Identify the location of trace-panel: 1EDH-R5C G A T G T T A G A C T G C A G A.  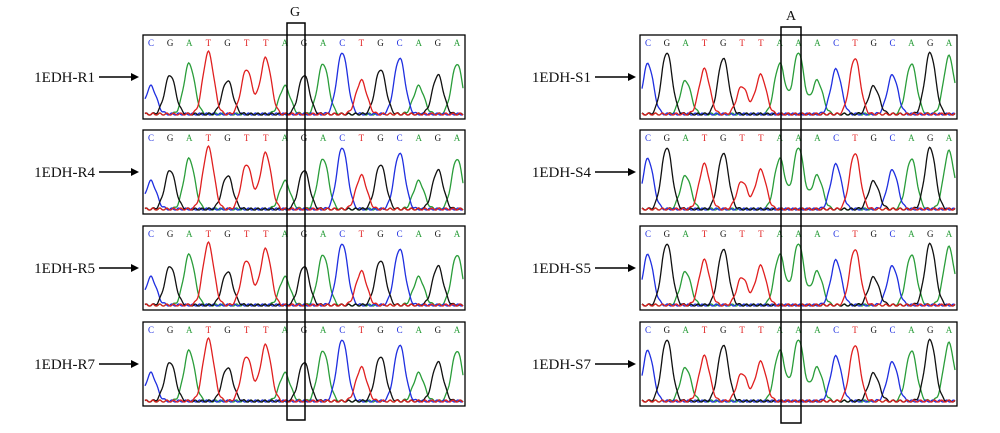
(250, 268).